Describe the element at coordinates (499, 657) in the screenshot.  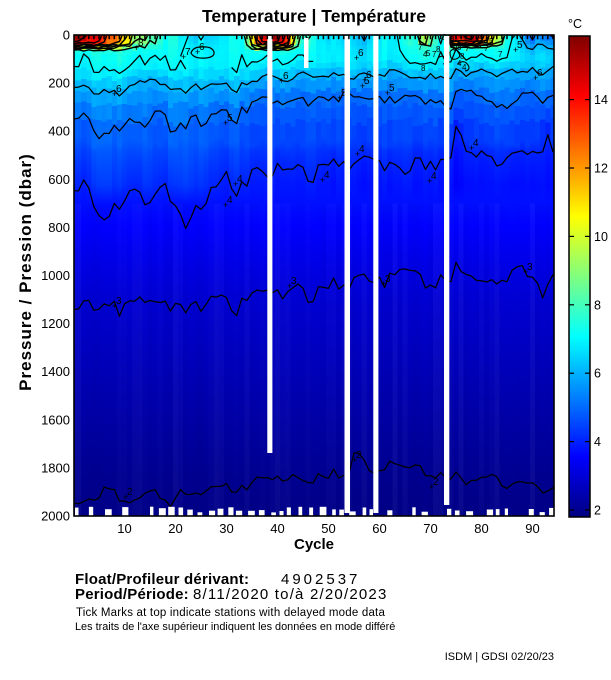
I see `svg-text: ISDM | GDSI 02/20/23` at that location.